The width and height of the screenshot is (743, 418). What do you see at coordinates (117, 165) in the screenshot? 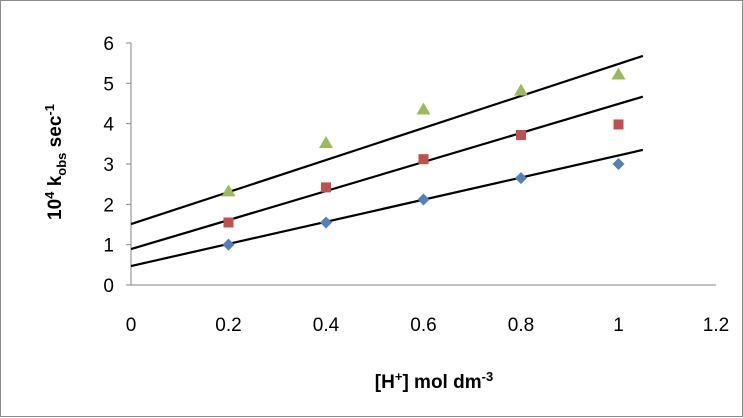
I see `y-tick-labels: 0 1 2 3 4 5 6` at bounding box center [117, 165].